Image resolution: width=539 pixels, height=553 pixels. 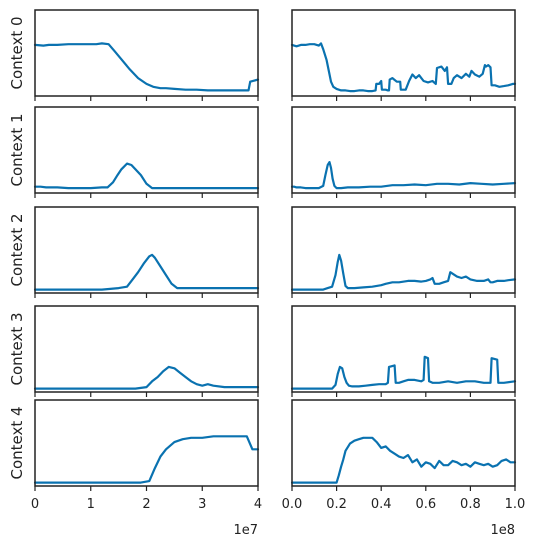 I want to click on x-tick-label-col-0-2: 2, so click(x=146, y=504).